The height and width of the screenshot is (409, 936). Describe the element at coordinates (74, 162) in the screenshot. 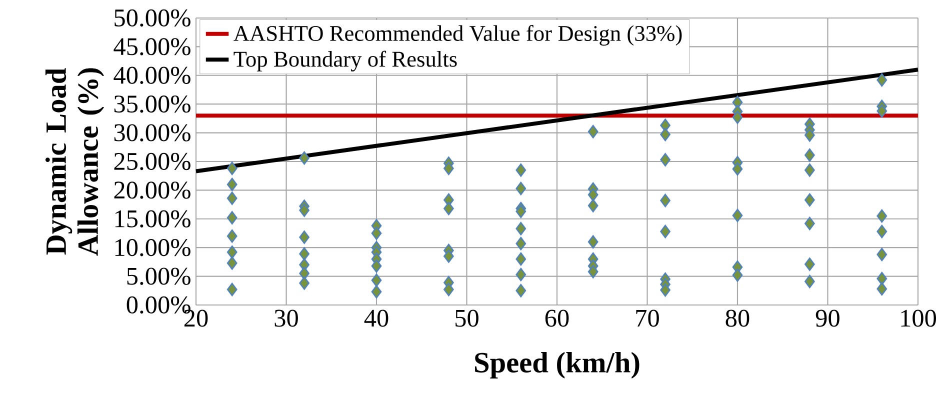

I see `y-axis-title: Dynamic Load Allowance (%)` at that location.